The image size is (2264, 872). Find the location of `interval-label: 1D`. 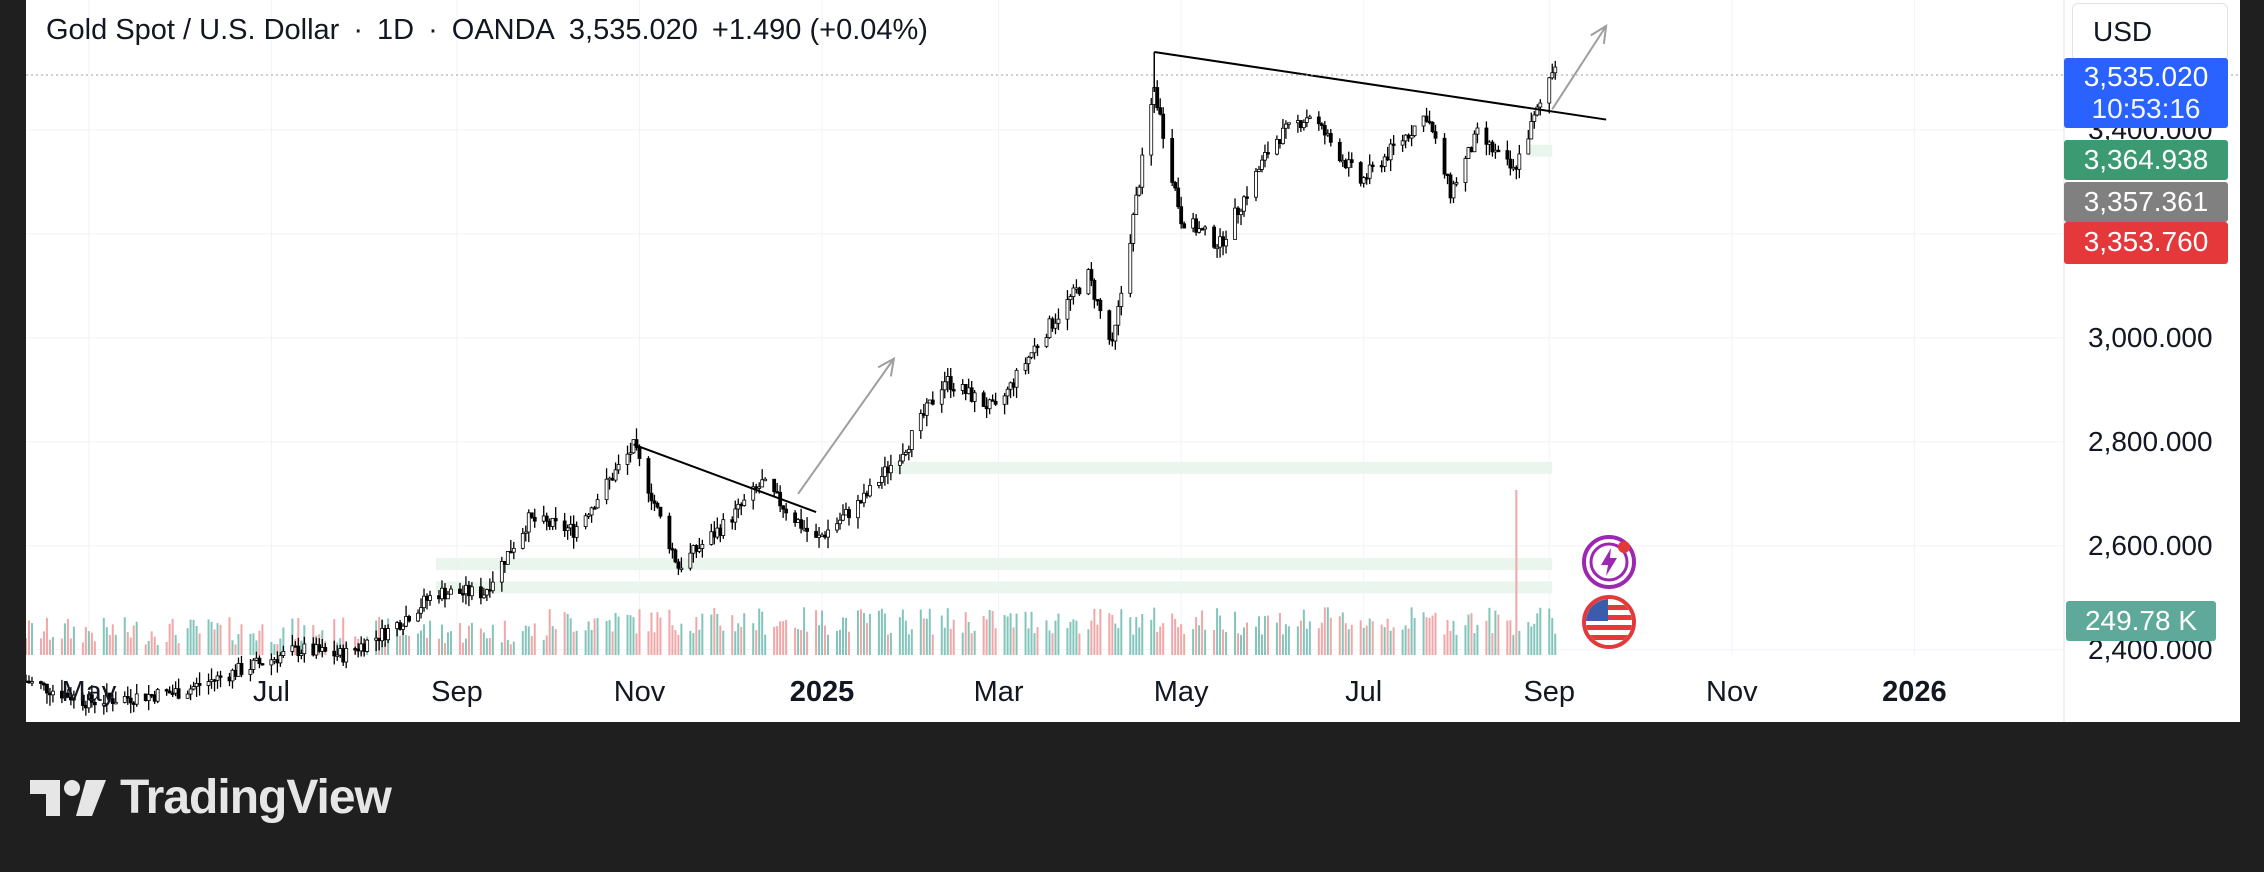

interval-label: 1D is located at coordinates (396, 30).